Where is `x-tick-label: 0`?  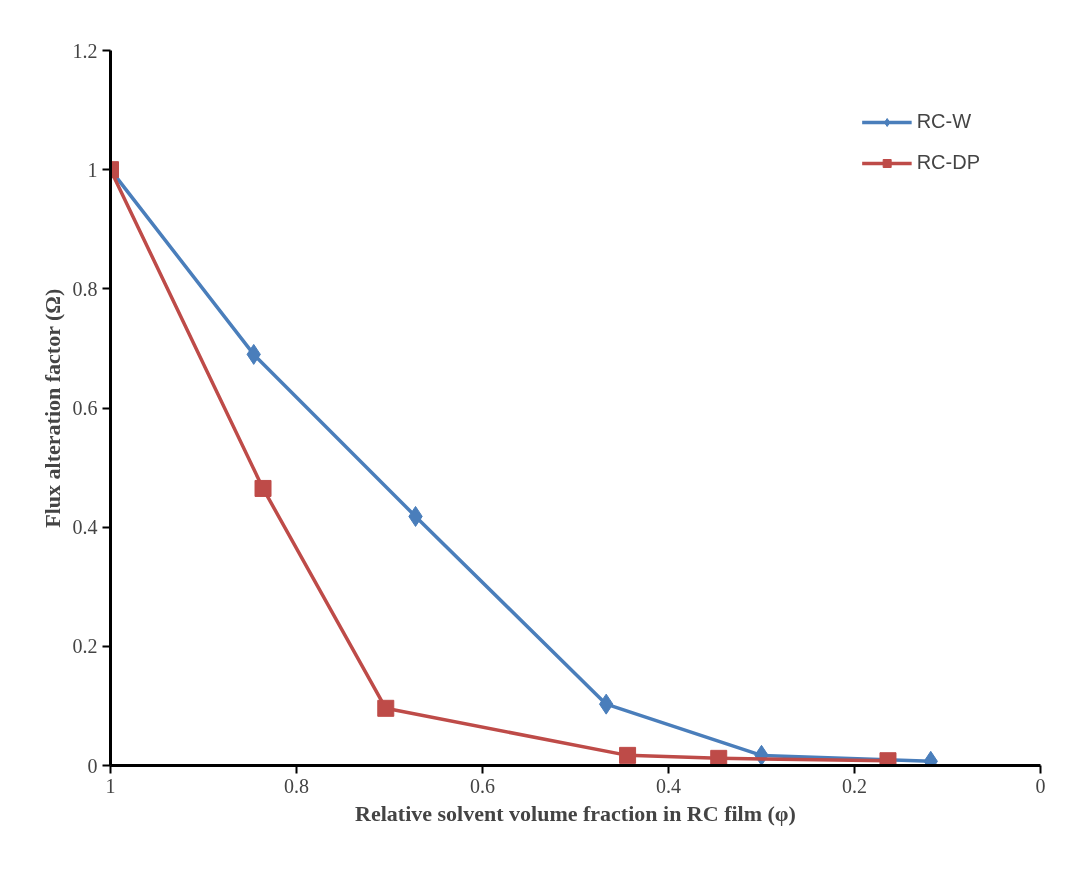
x-tick-label: 0 is located at coordinates (1040, 785).